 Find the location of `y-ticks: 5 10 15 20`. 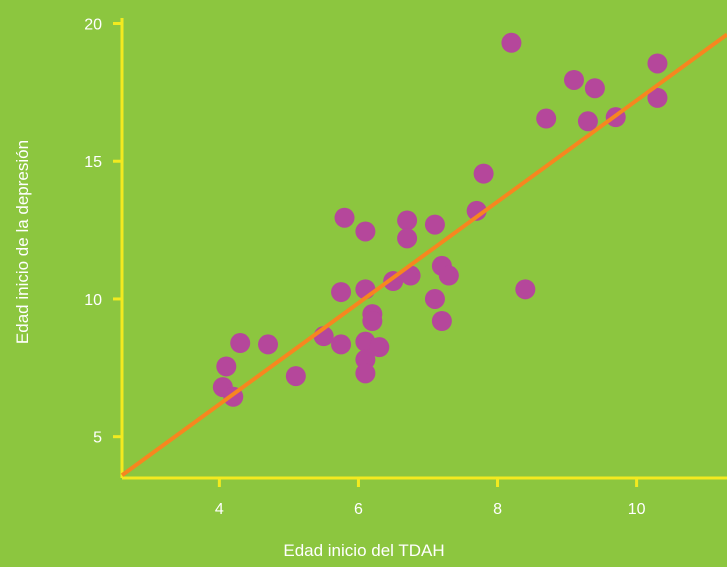

y-ticks: 5 10 15 20 is located at coordinates (103, 232).